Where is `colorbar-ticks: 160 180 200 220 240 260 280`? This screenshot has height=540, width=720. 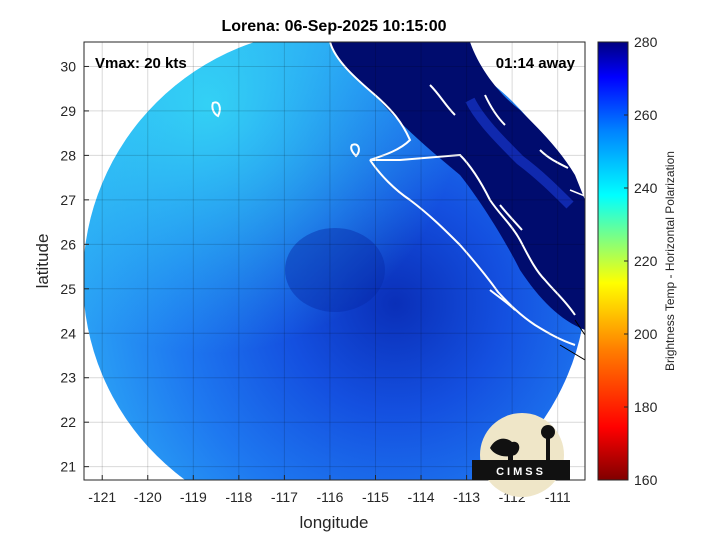 colorbar-ticks: 160 180 200 220 240 260 280 is located at coordinates (641, 261).